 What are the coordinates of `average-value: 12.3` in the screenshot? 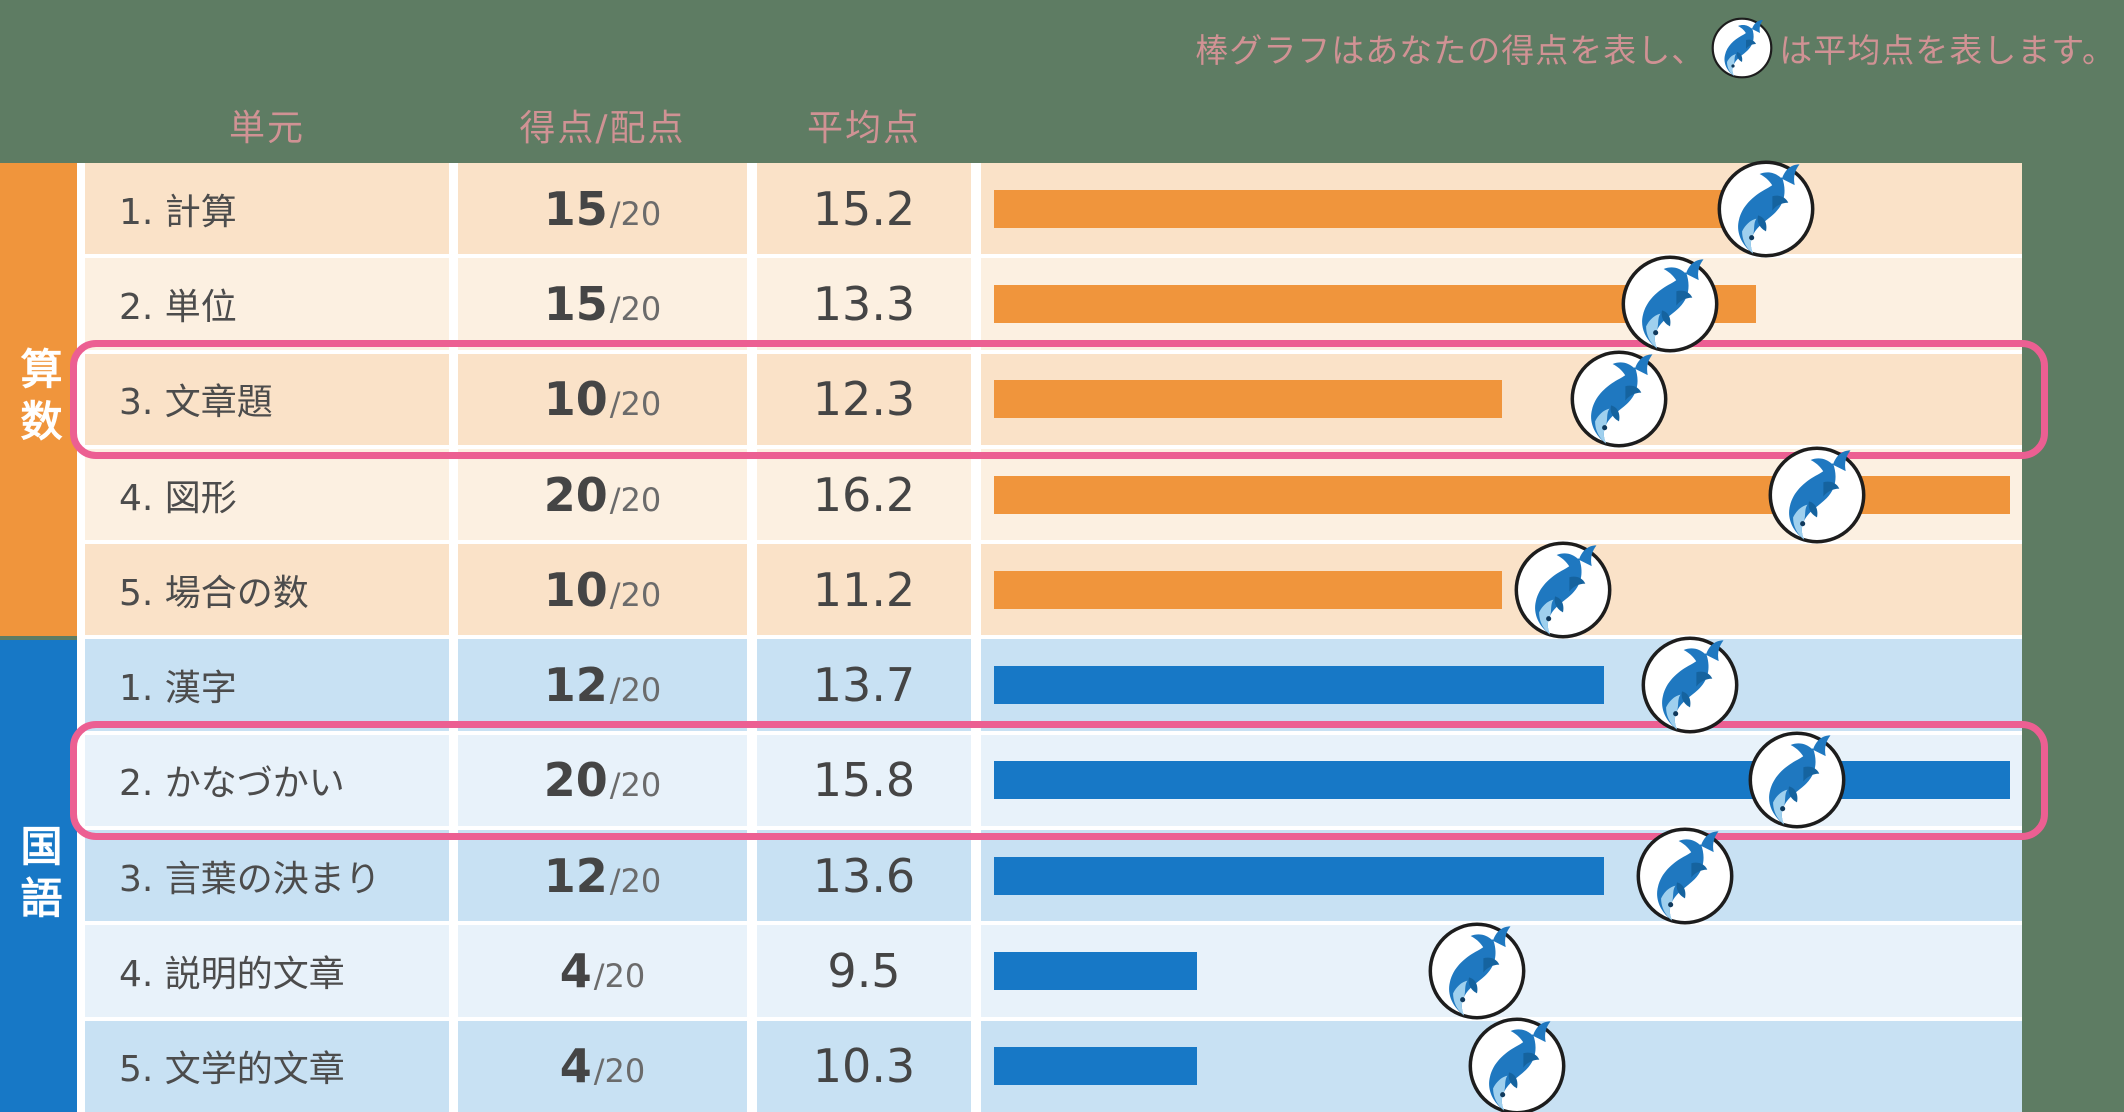 It's located at (864, 399).